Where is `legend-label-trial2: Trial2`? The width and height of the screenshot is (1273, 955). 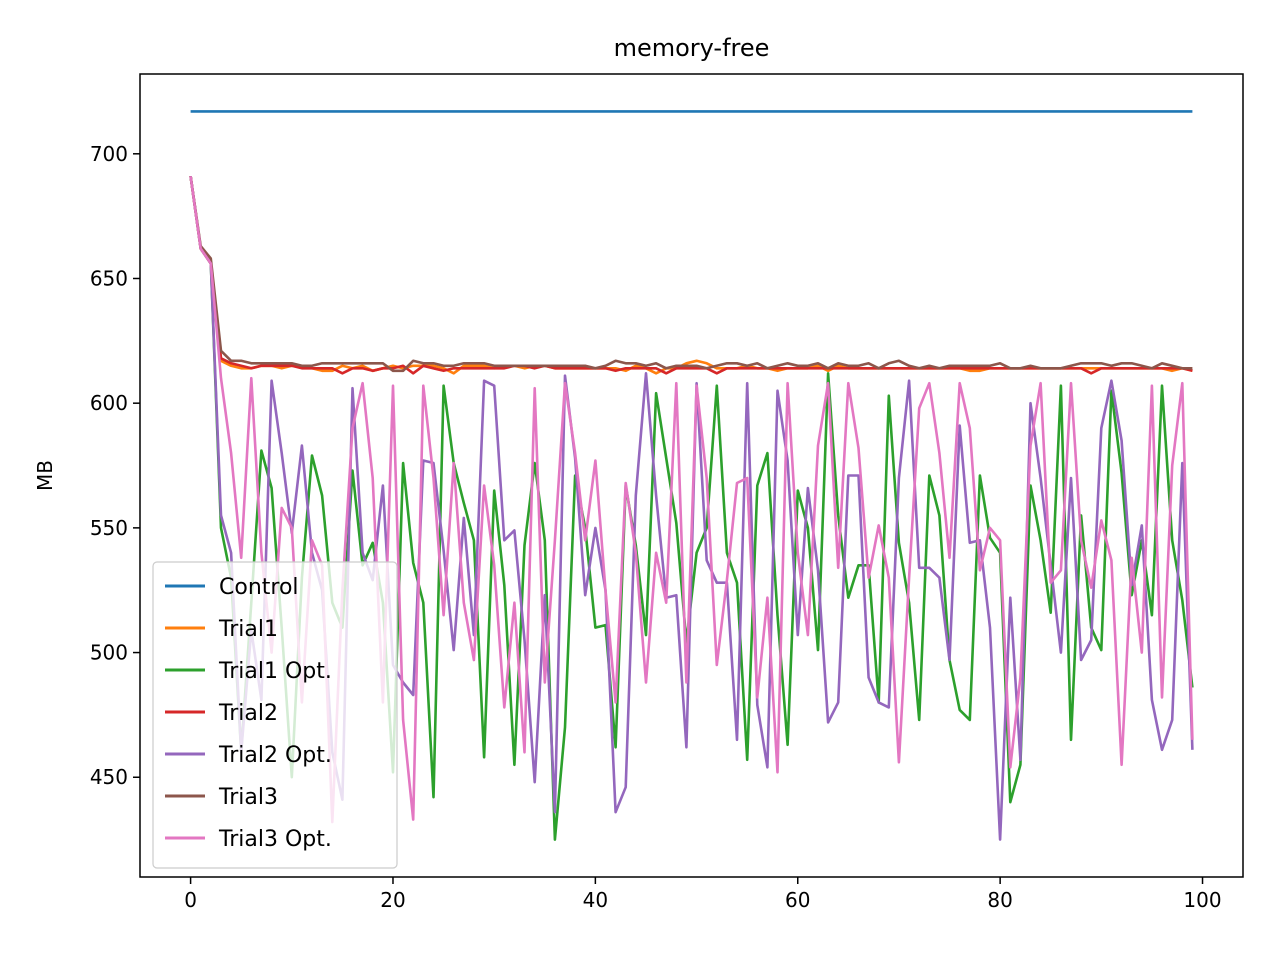 legend-label-trial2: Trial2 is located at coordinates (248, 713).